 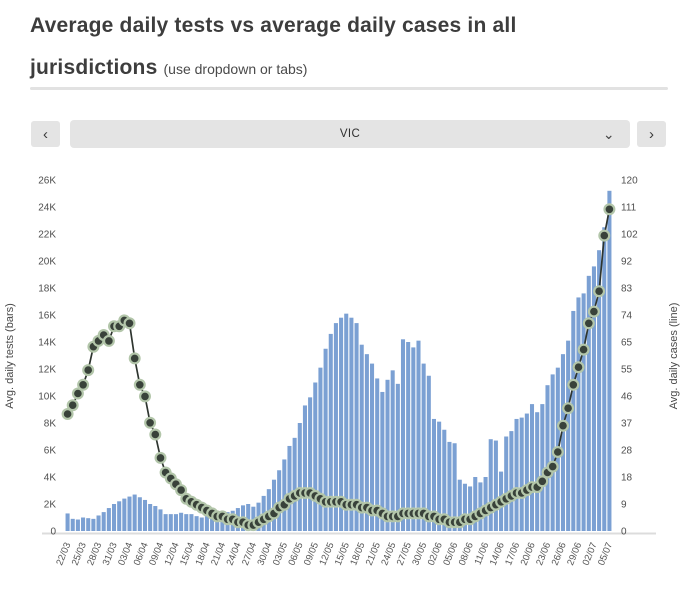 I want to click on prev-jurisdiction-button: ‹, so click(x=45, y=134).